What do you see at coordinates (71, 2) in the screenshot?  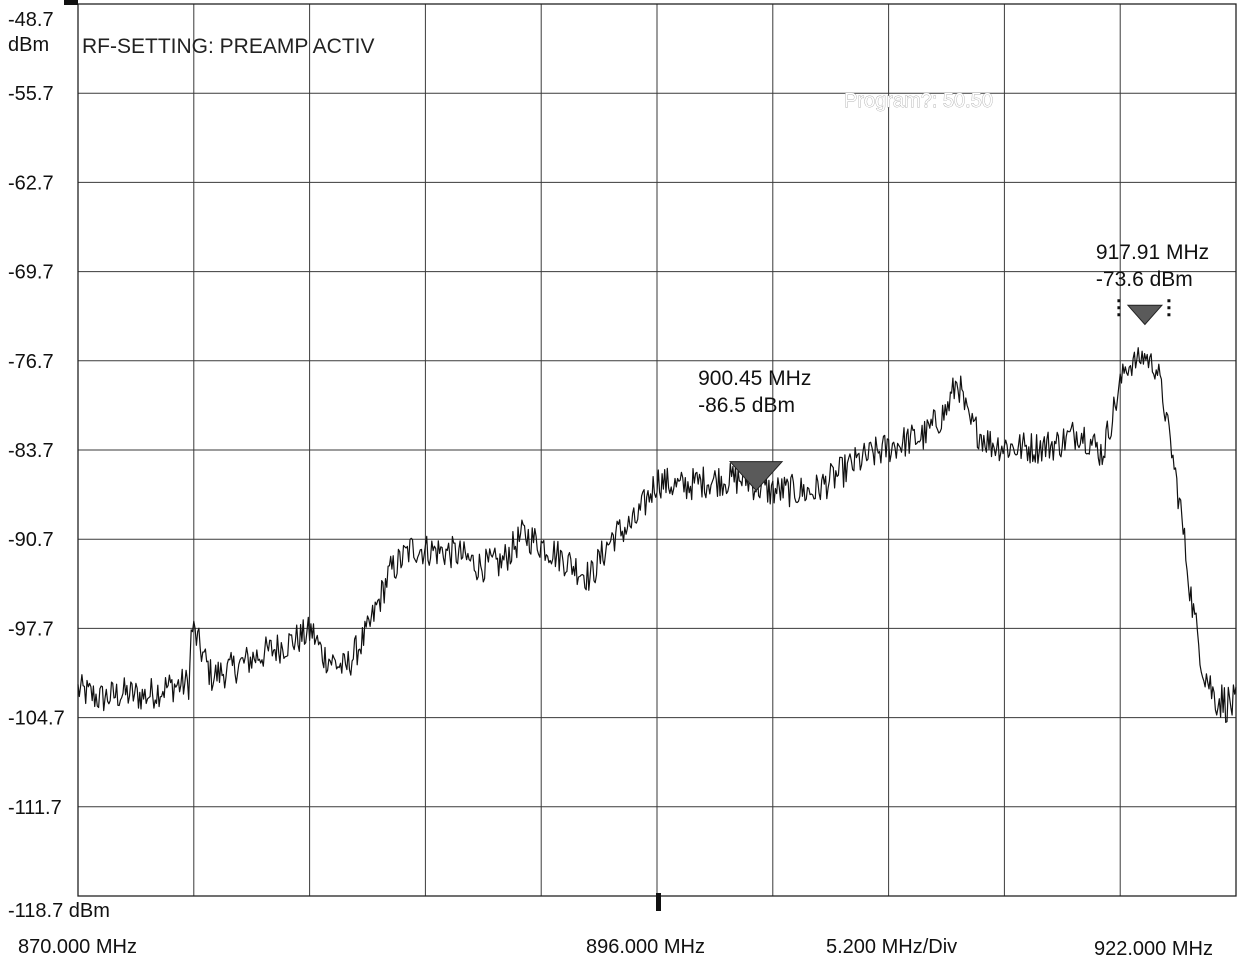 I see `ref-level-tick` at bounding box center [71, 2].